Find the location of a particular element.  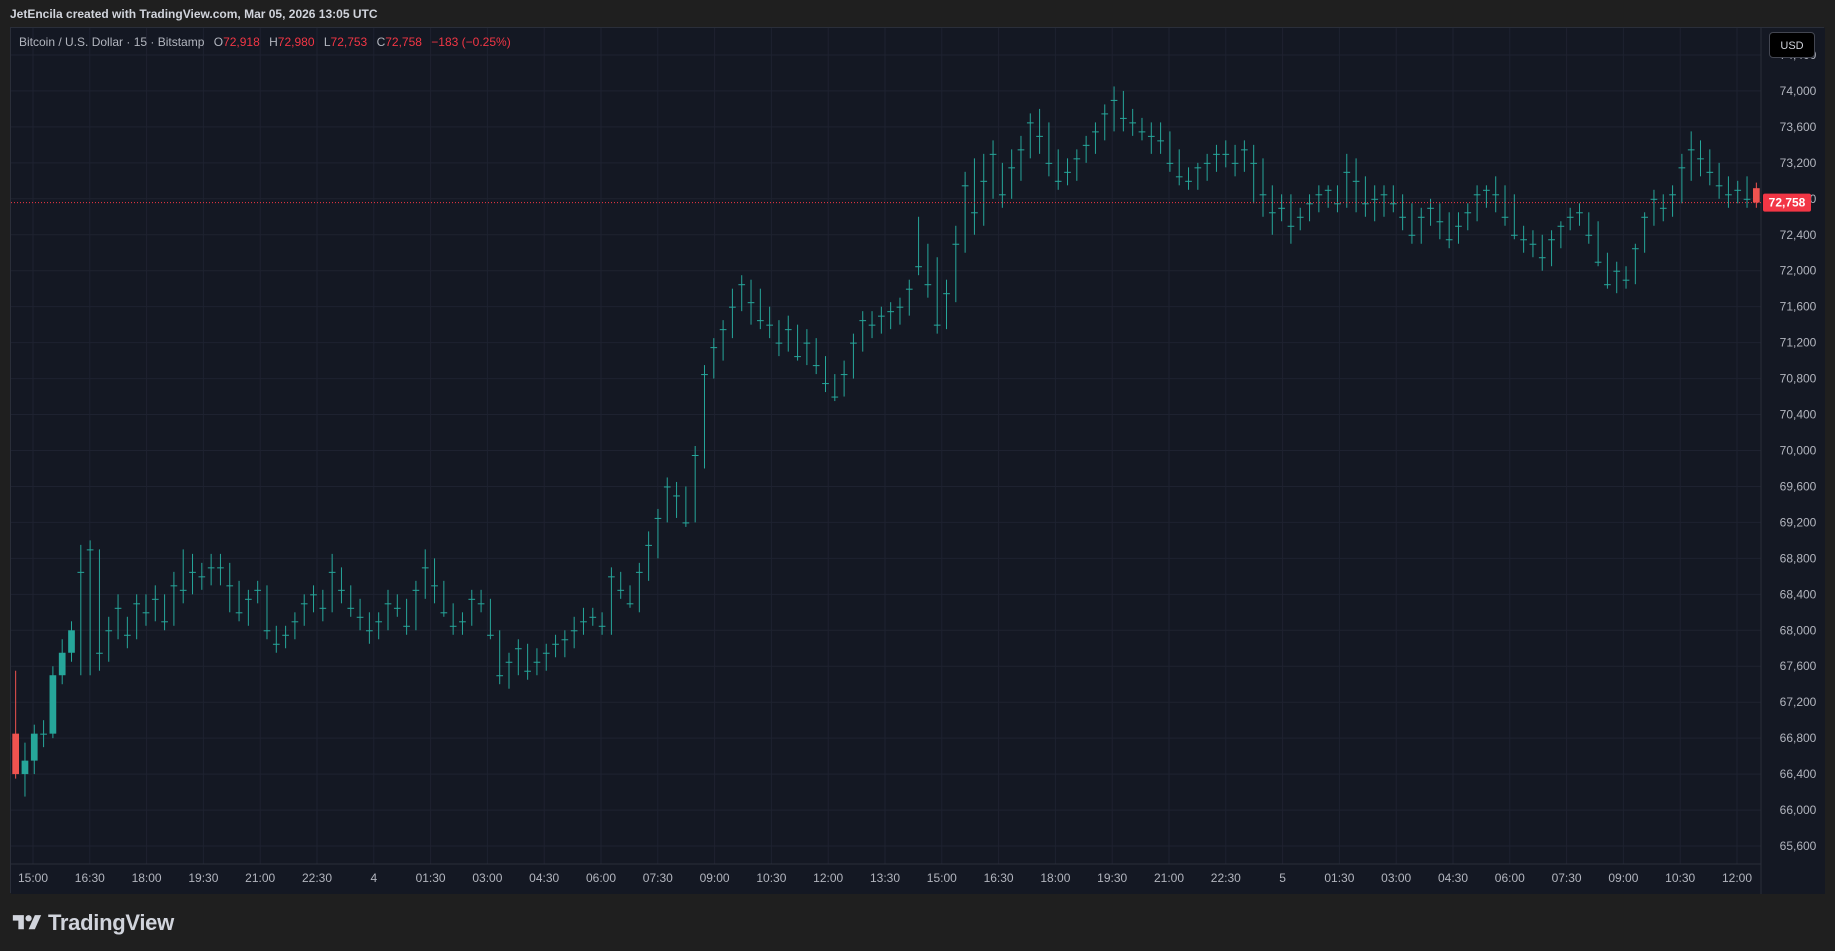

y-tick-label: 72,000 is located at coordinates (1798, 271).